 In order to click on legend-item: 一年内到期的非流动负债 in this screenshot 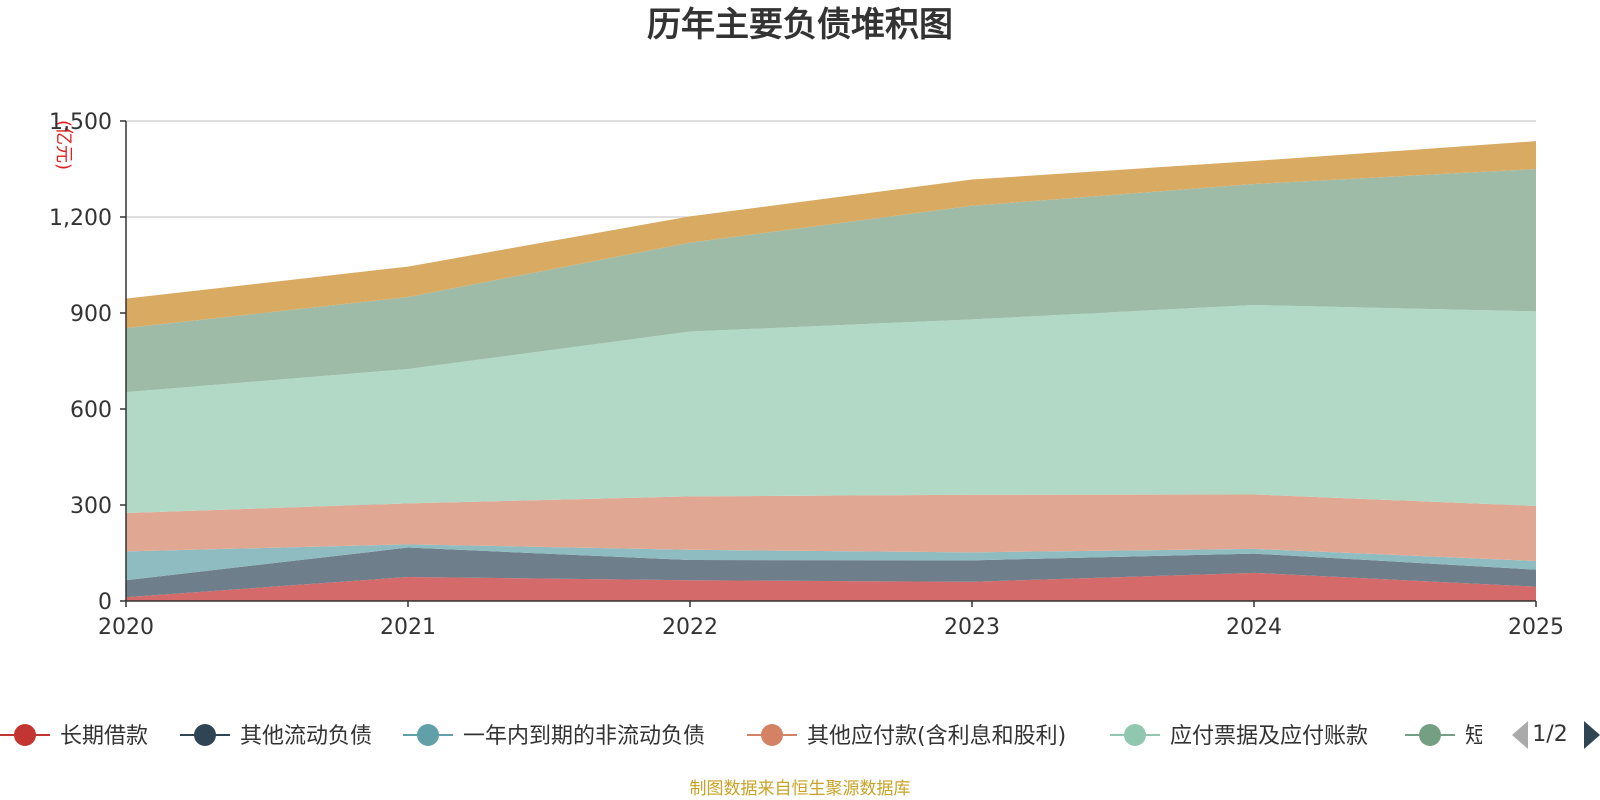, I will do `click(554, 736)`.